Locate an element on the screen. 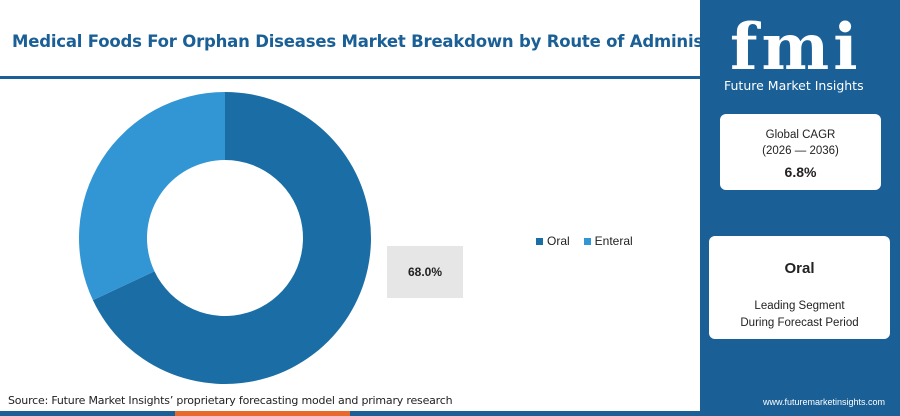  cagr-value: 6.8% is located at coordinates (800, 172).